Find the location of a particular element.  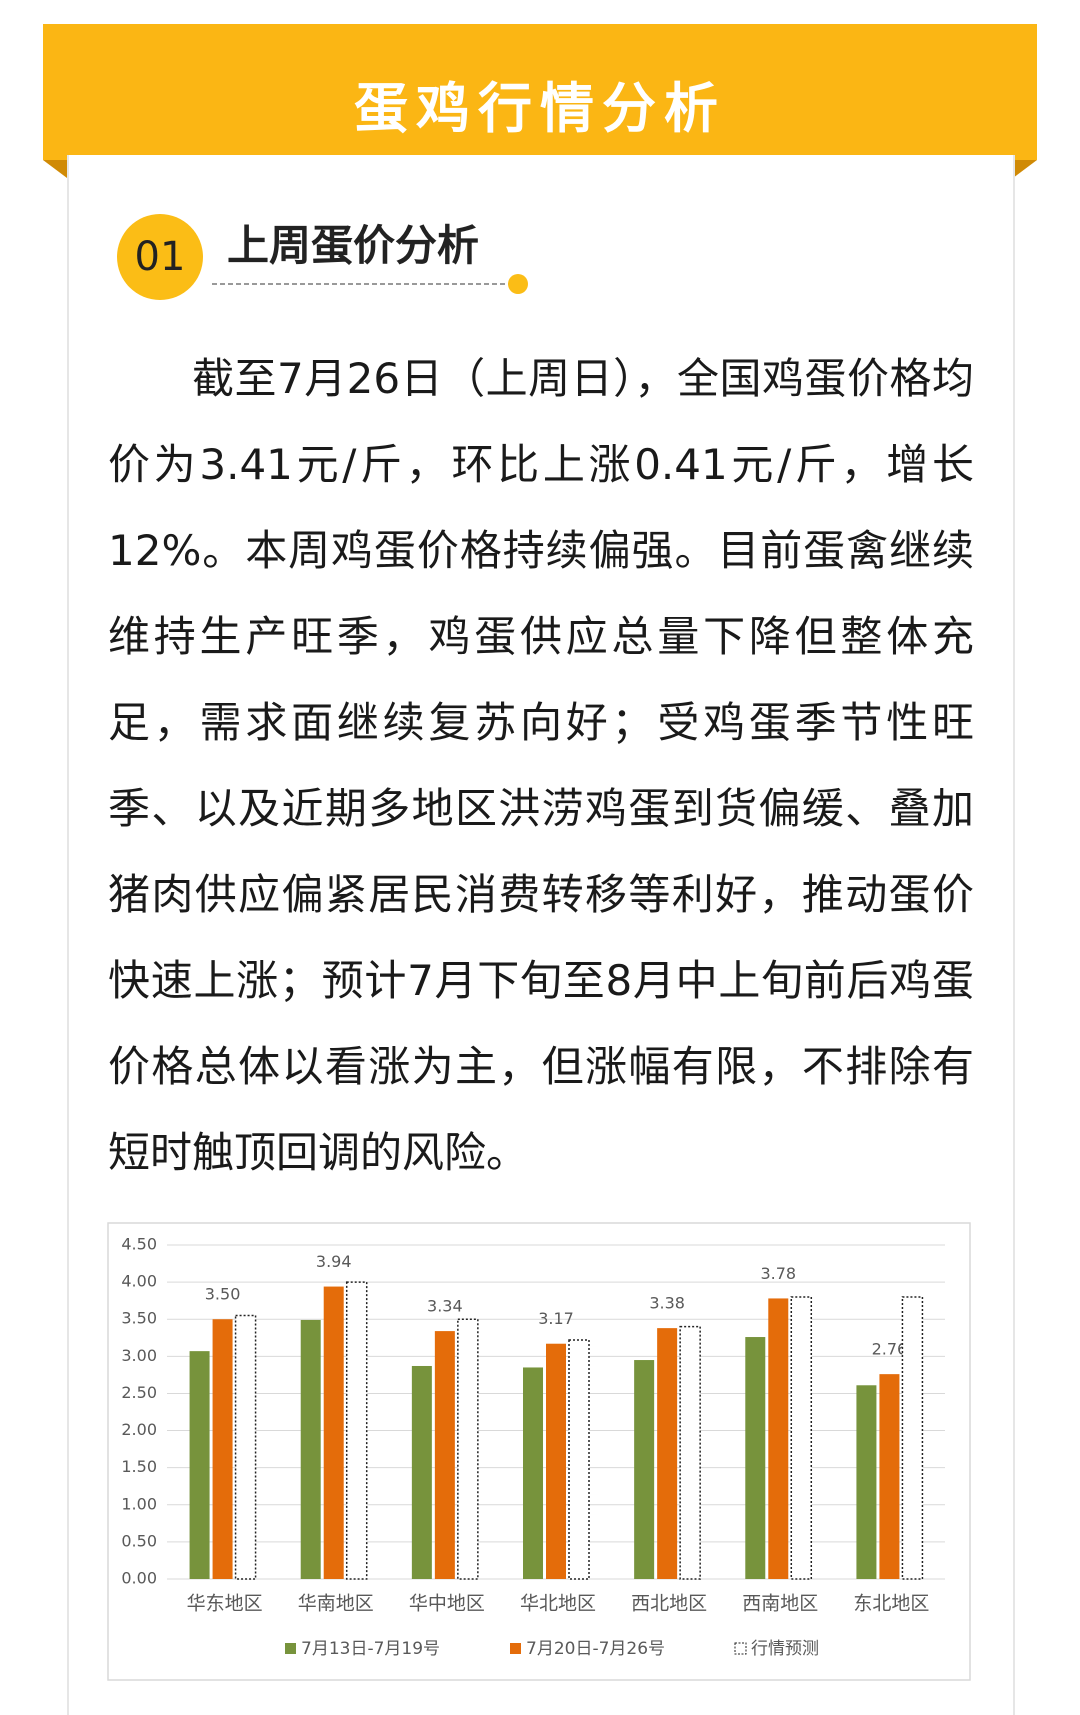

value-label: 3.50 is located at coordinates (223, 1294).